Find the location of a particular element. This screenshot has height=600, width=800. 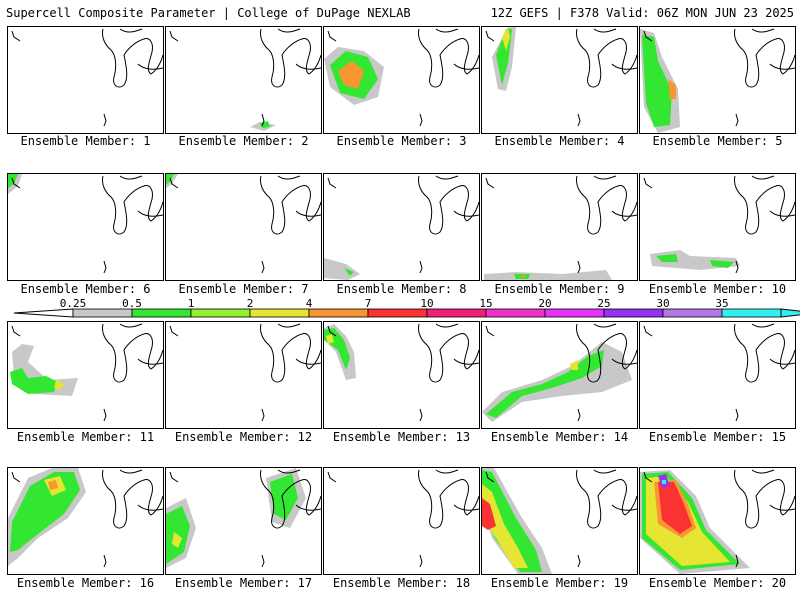

ensemble-member-label: Ensemble Member: 8 is located at coordinates (401, 289).